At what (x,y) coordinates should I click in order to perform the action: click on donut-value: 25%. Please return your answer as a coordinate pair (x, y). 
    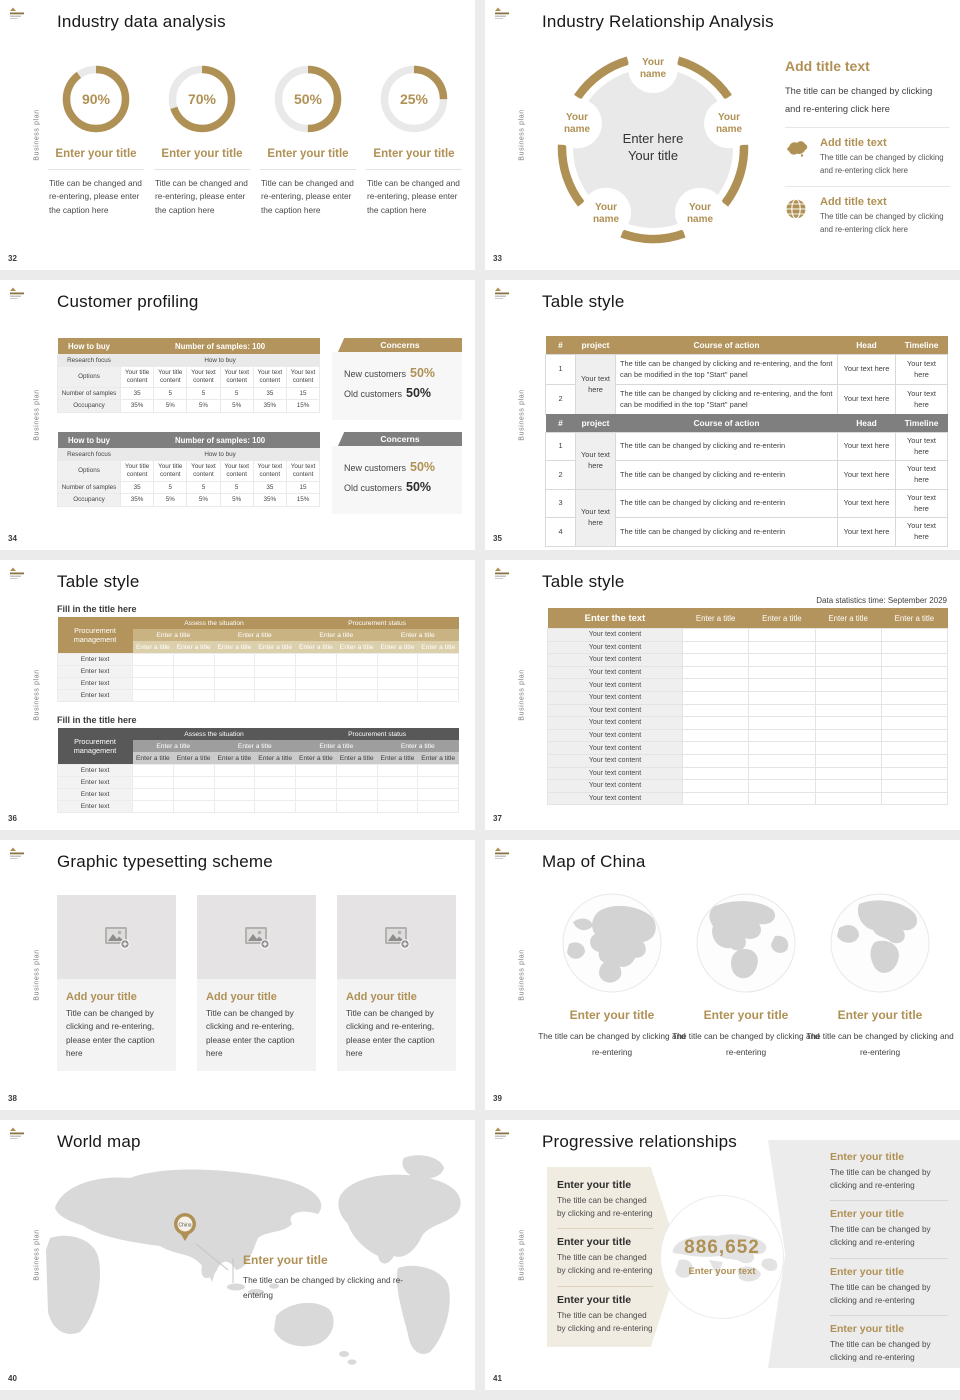
    Looking at the image, I should click on (414, 99).